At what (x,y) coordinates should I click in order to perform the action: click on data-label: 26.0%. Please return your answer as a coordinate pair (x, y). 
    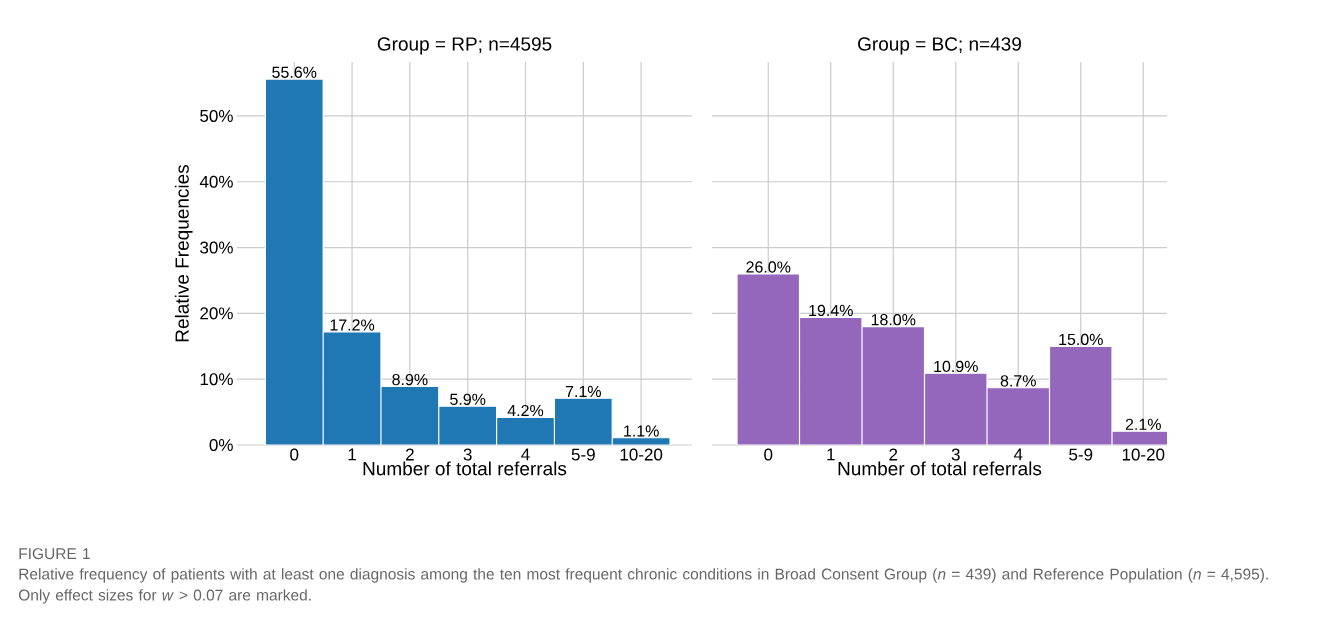
    Looking at the image, I should click on (768, 267).